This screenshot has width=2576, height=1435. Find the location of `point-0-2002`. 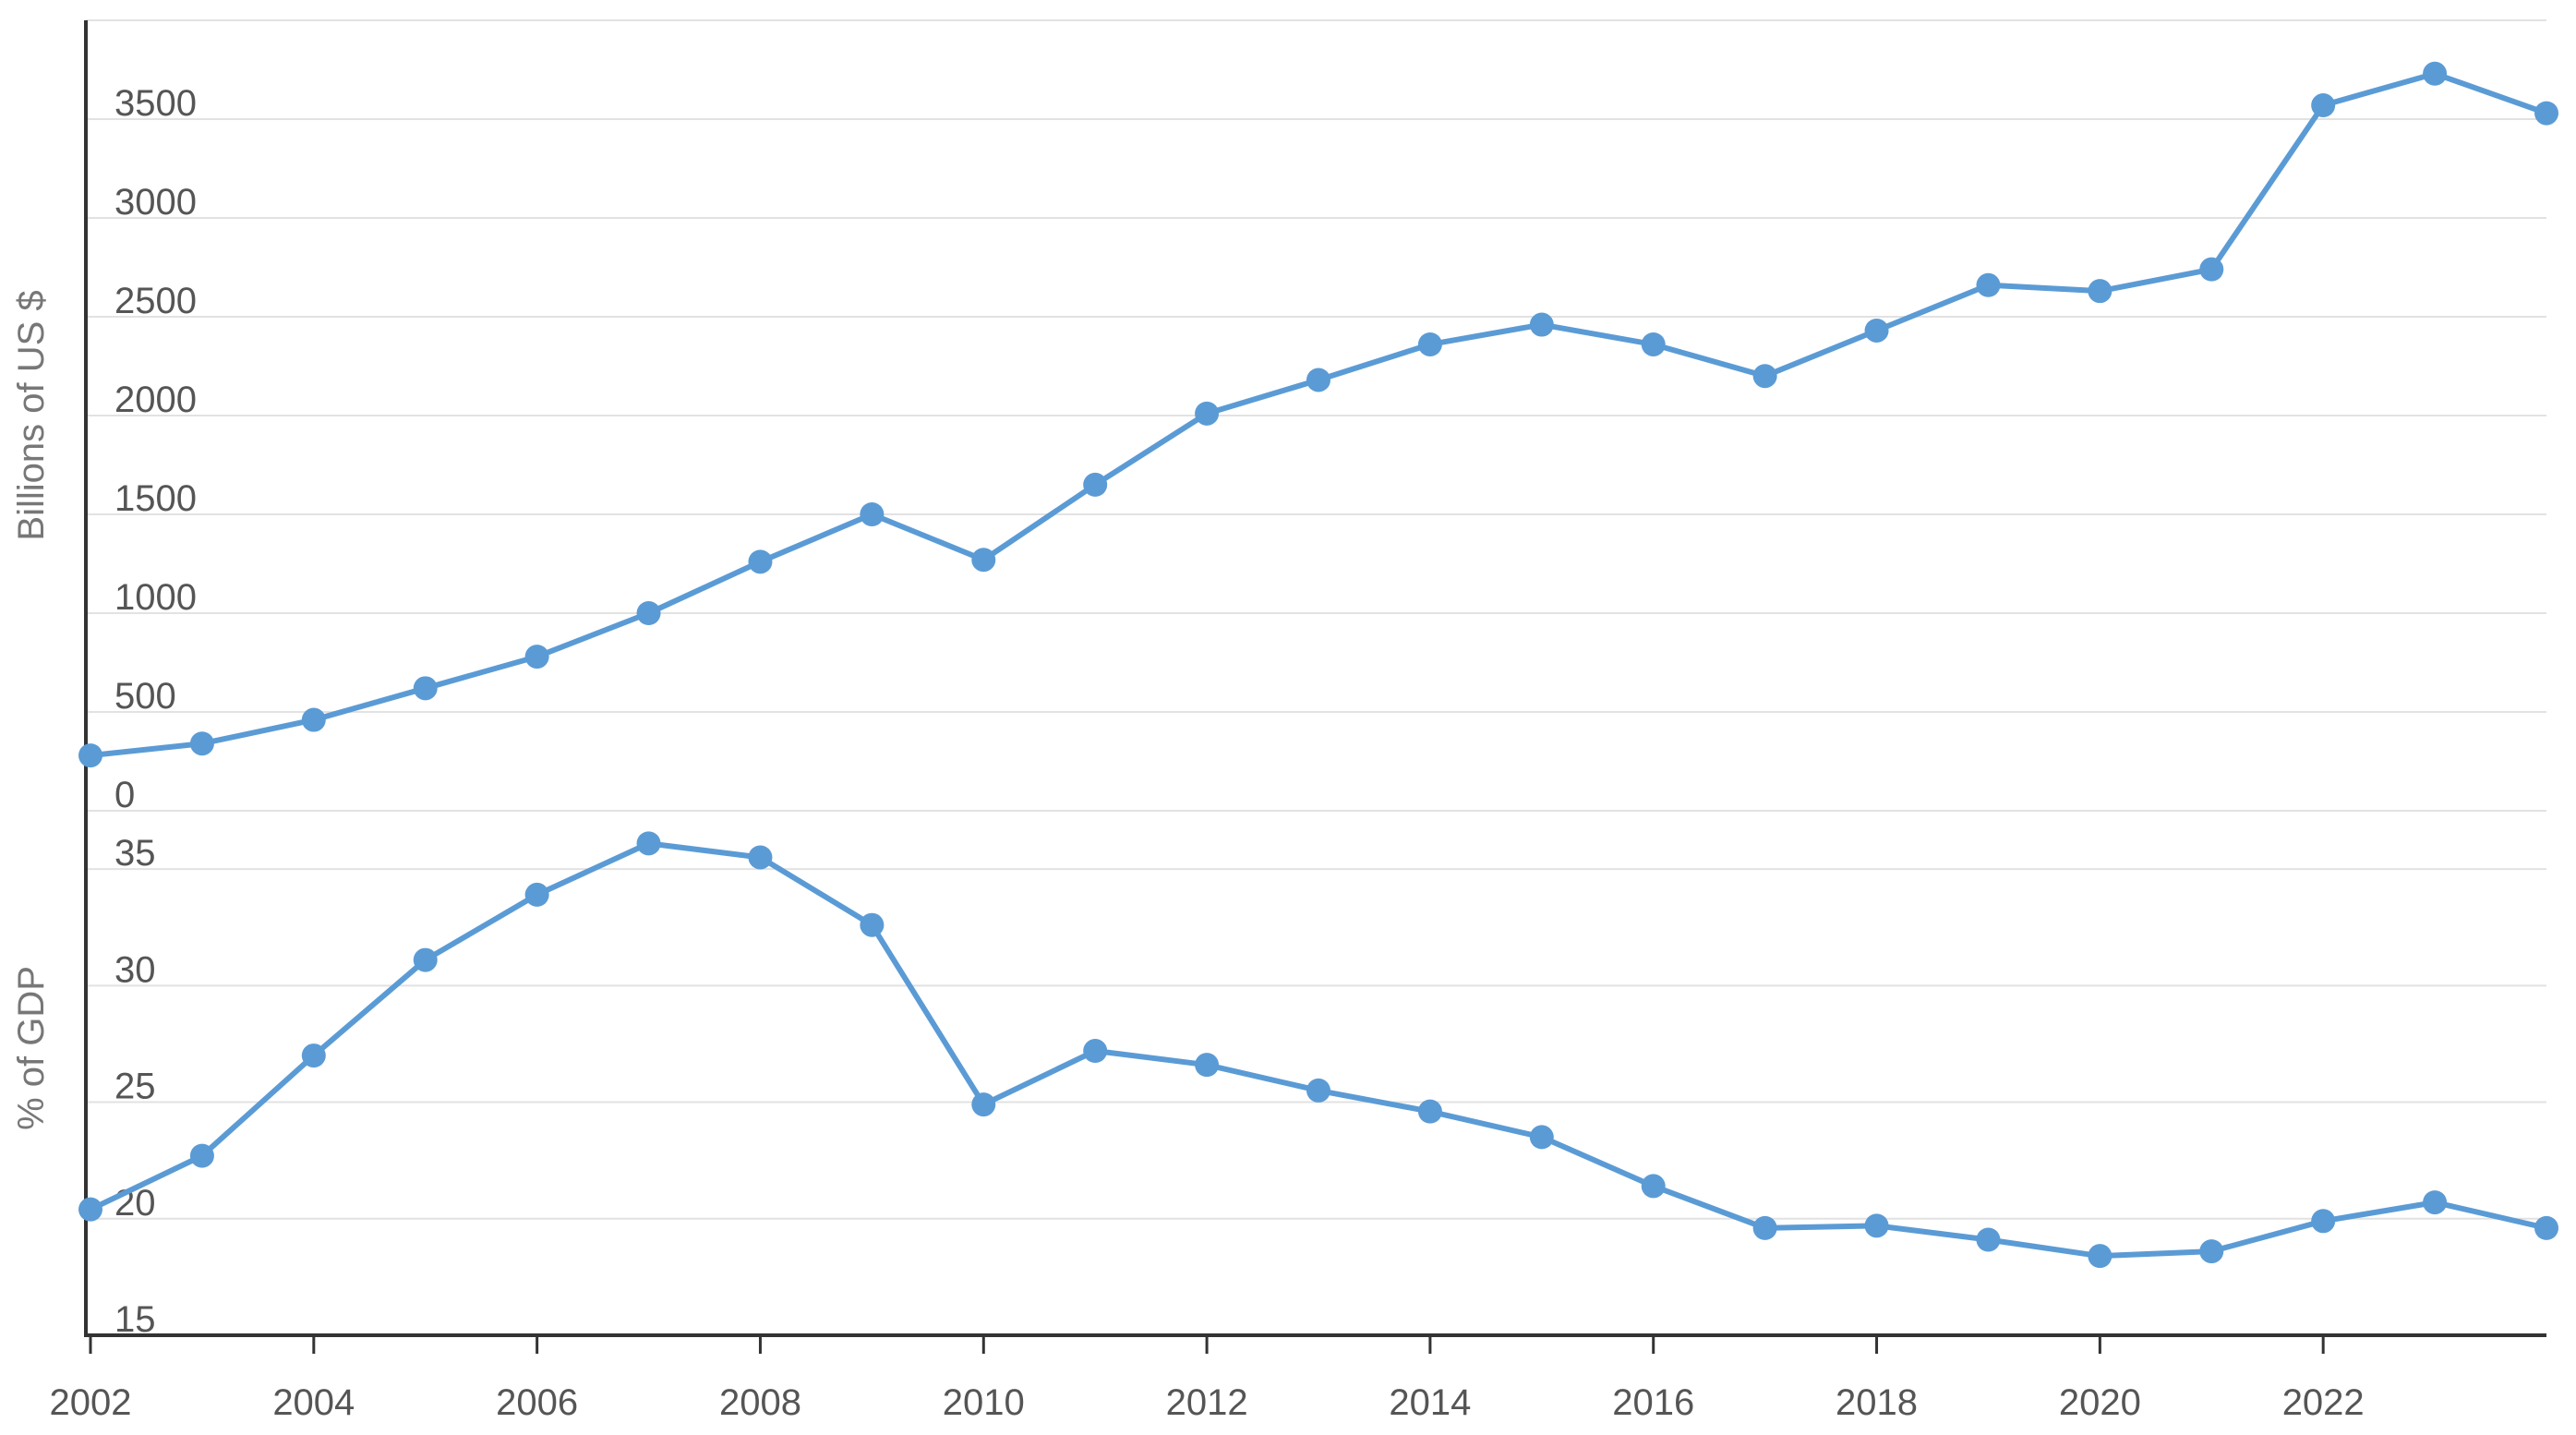

point-0-2002 is located at coordinates (90, 756).